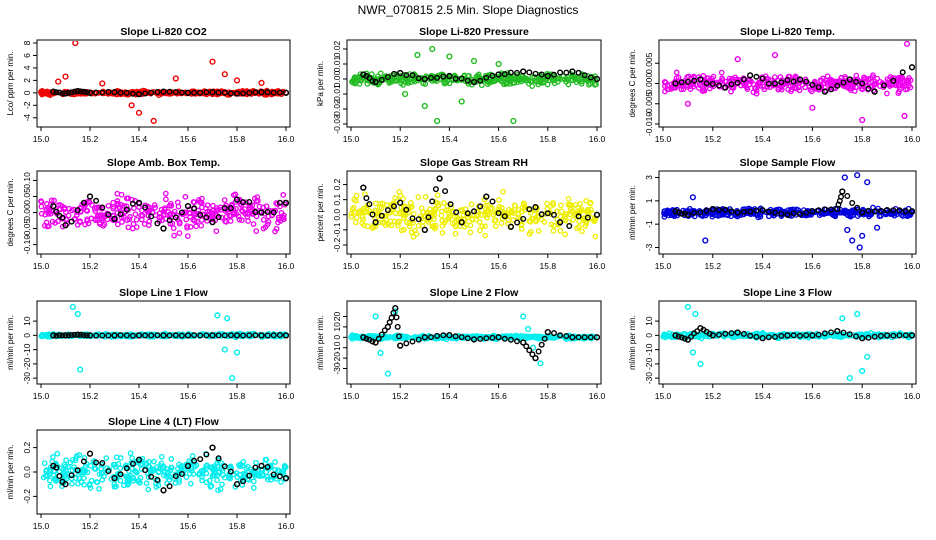  What do you see at coordinates (27, 245) in the screenshot?
I see `y-tick-label: -0.10` at bounding box center [27, 245].